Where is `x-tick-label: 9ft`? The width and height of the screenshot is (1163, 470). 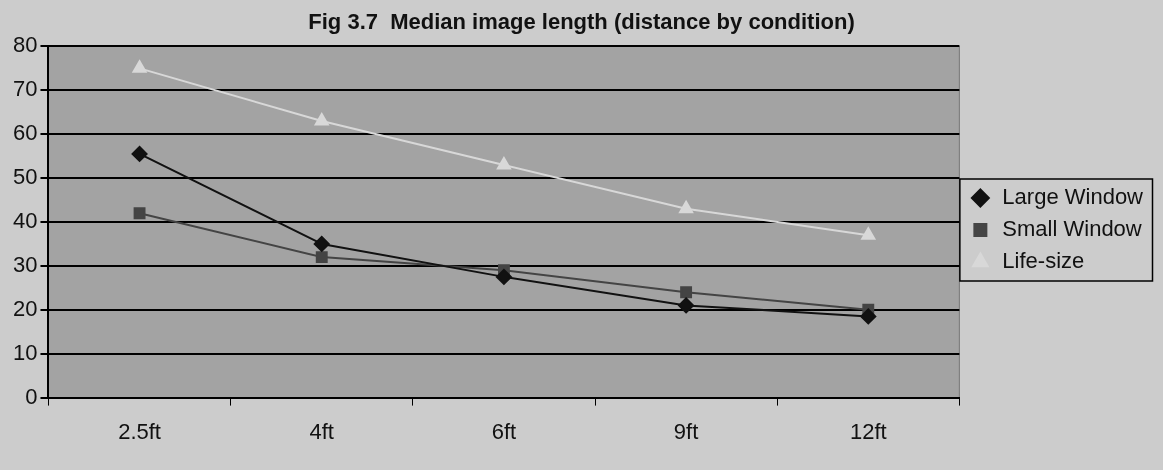 x-tick-label: 9ft is located at coordinates (686, 431).